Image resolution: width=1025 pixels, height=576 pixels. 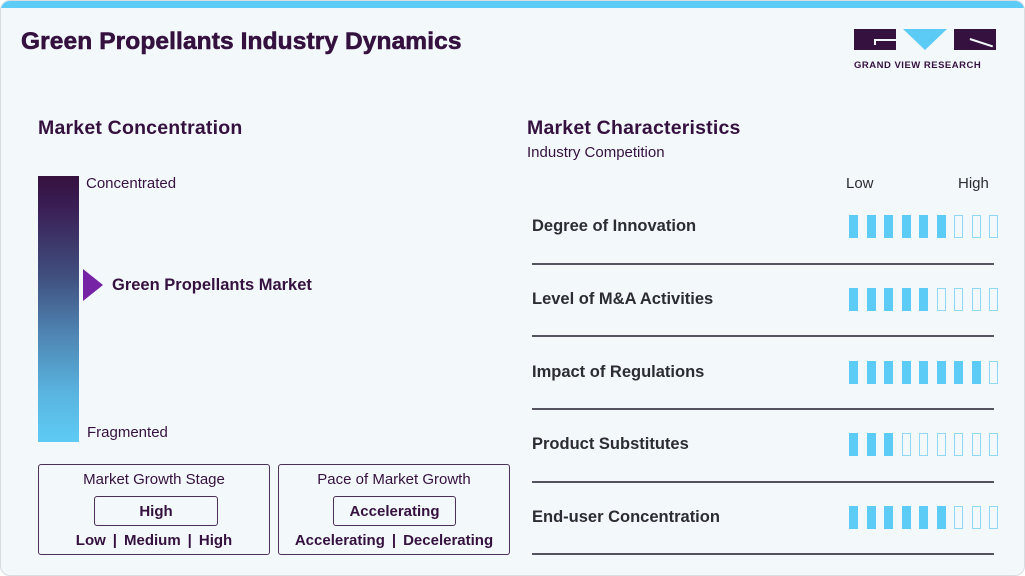 I want to click on pace-of-market-growth-value: Accelerating, so click(x=394, y=511).